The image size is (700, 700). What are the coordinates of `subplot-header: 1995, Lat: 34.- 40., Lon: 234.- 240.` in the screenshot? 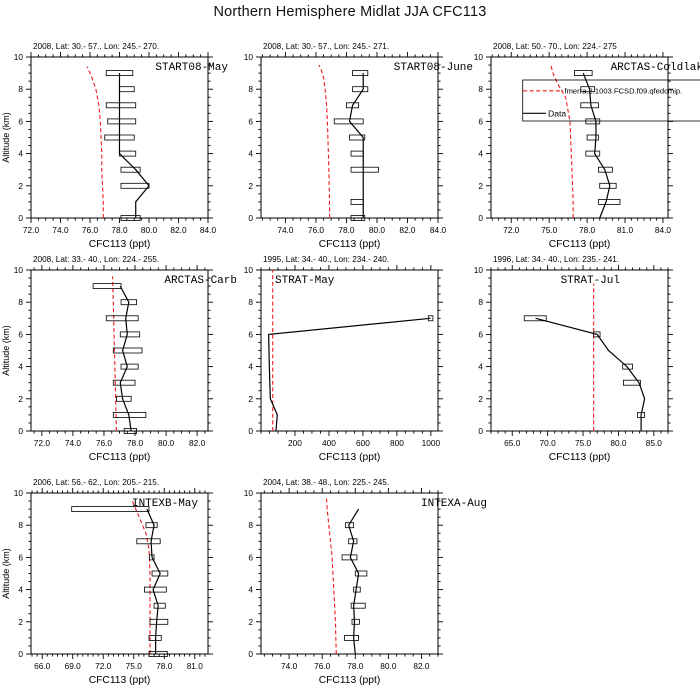 It's located at (326, 259).